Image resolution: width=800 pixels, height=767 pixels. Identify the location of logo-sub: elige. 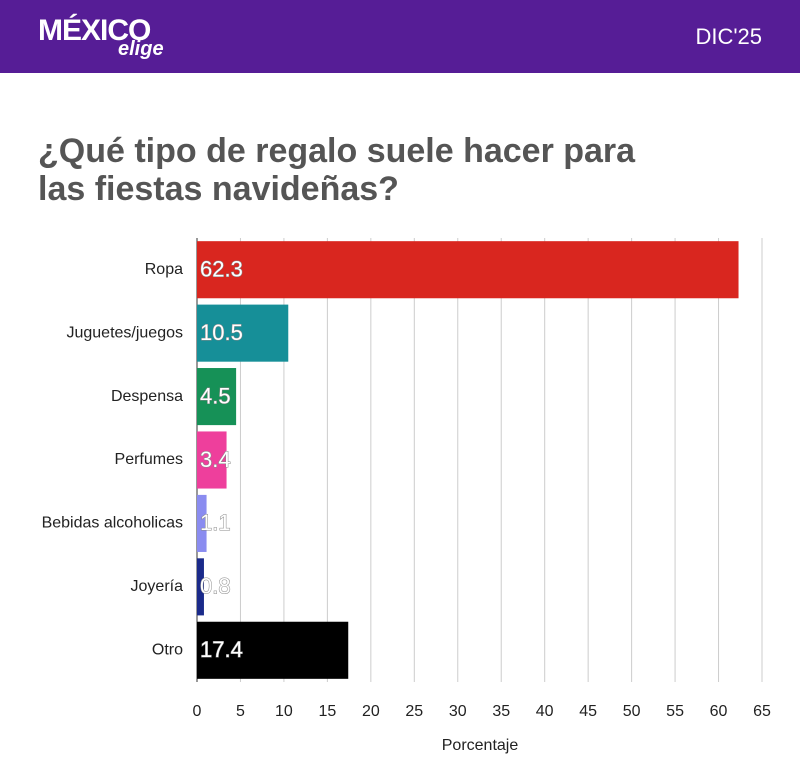
(141, 49).